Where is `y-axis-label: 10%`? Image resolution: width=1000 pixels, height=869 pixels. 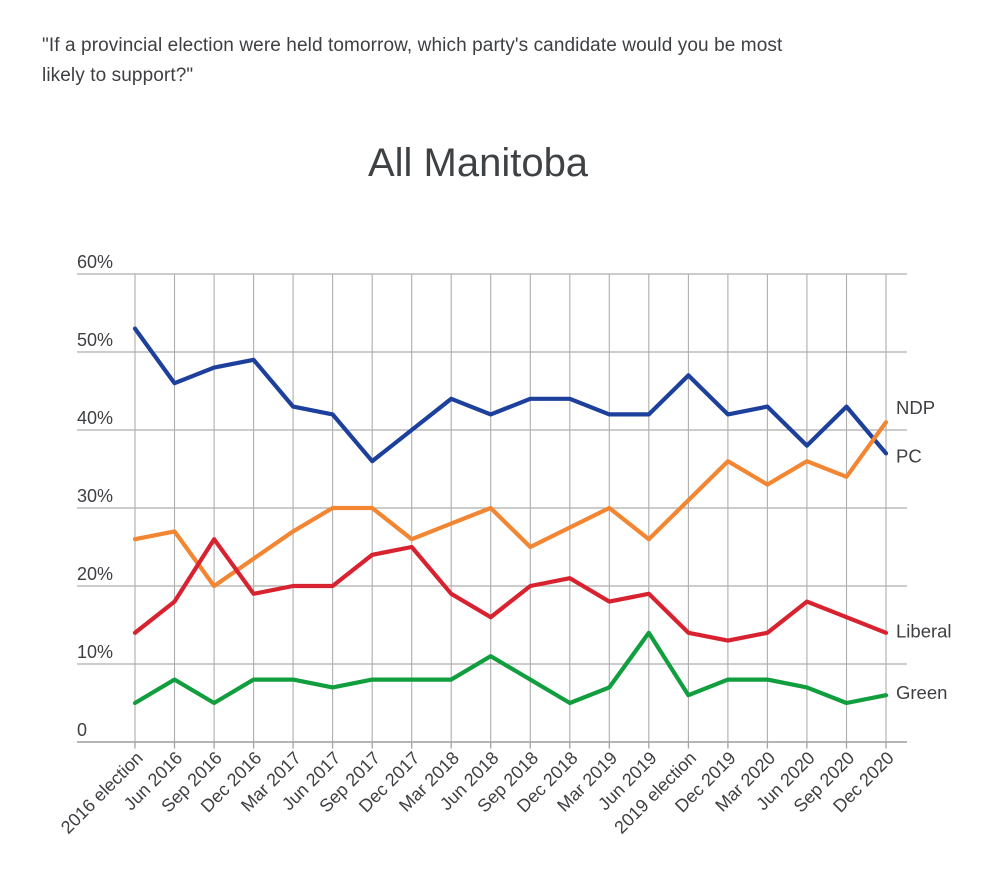
y-axis-label: 10% is located at coordinates (95, 652).